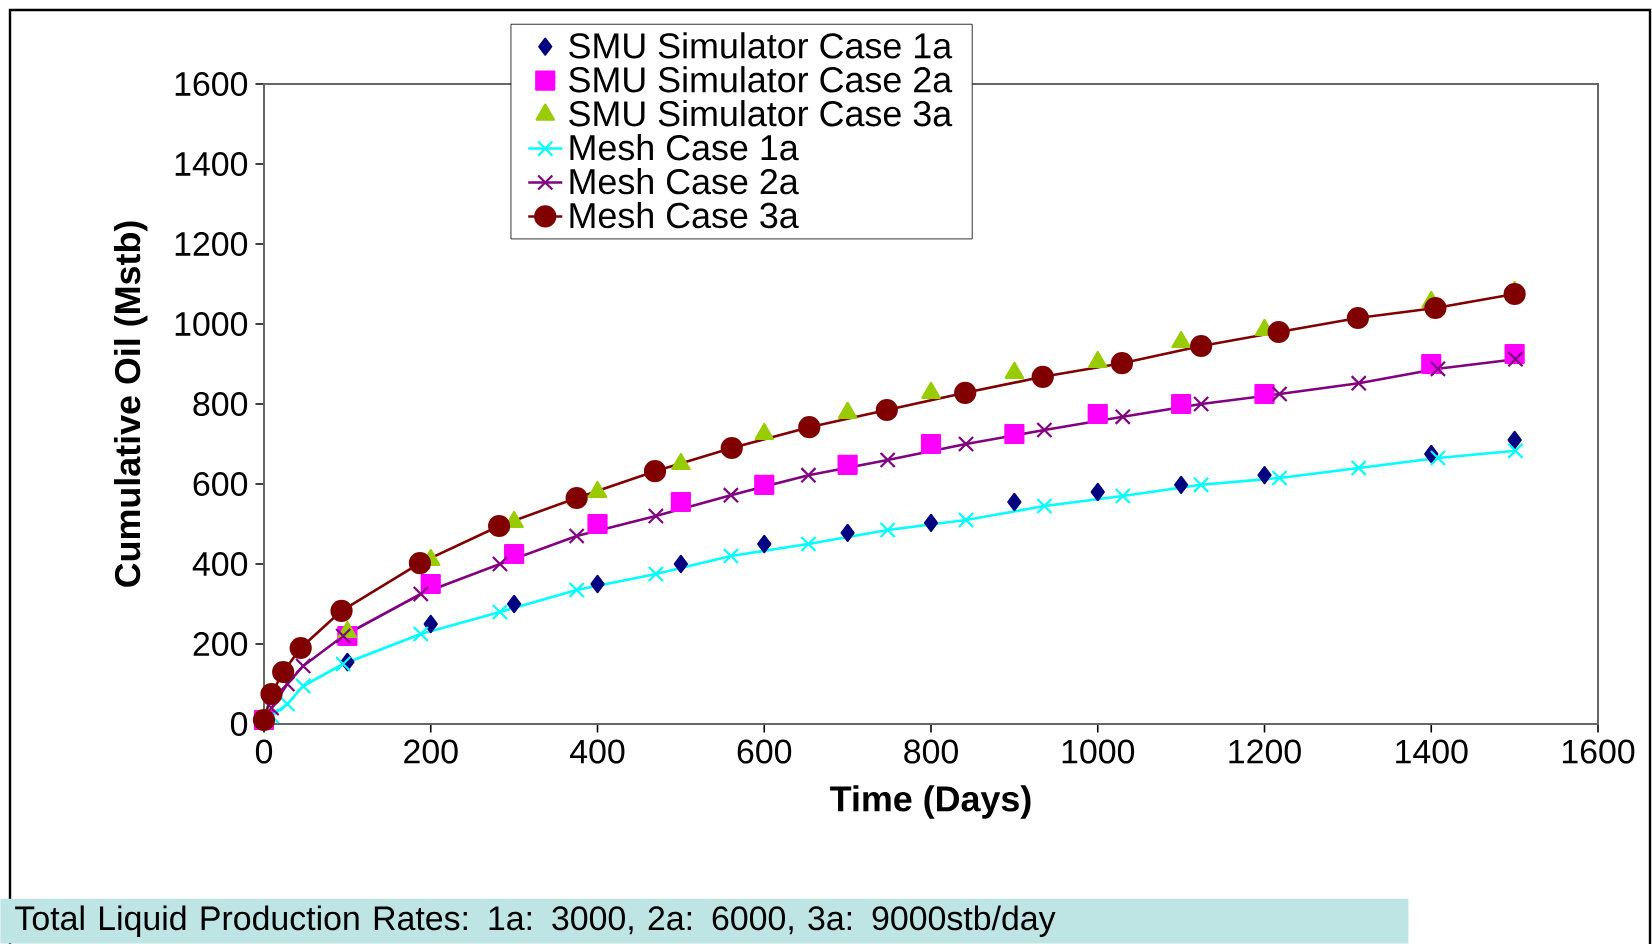 The image size is (1652, 944). I want to click on x-tick-label: 1000, so click(1098, 751).